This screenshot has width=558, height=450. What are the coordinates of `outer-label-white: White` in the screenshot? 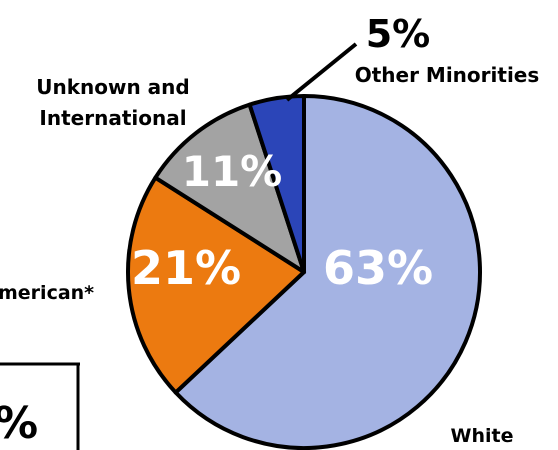 It's located at (482, 436).